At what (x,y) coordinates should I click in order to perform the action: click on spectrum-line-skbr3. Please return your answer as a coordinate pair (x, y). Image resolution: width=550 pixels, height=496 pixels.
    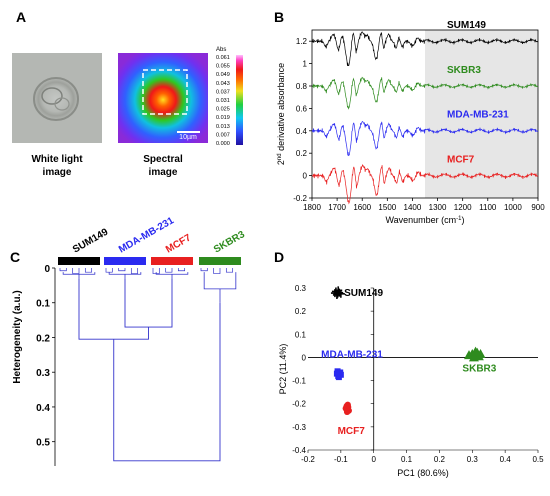
    Looking at the image, I should click on (424, 93).